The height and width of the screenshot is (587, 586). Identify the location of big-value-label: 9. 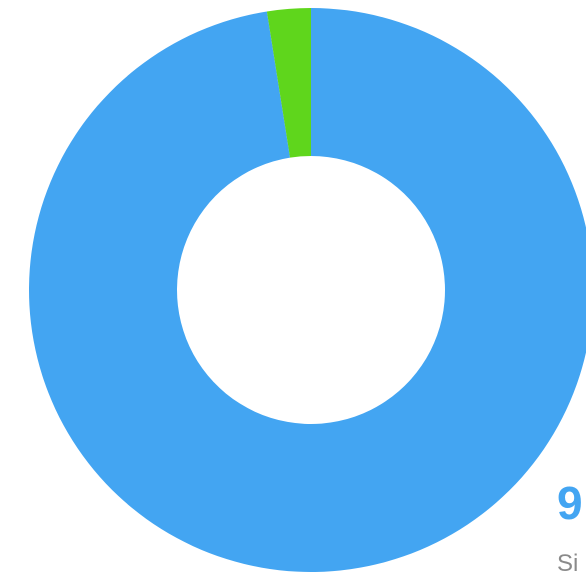
(570, 503).